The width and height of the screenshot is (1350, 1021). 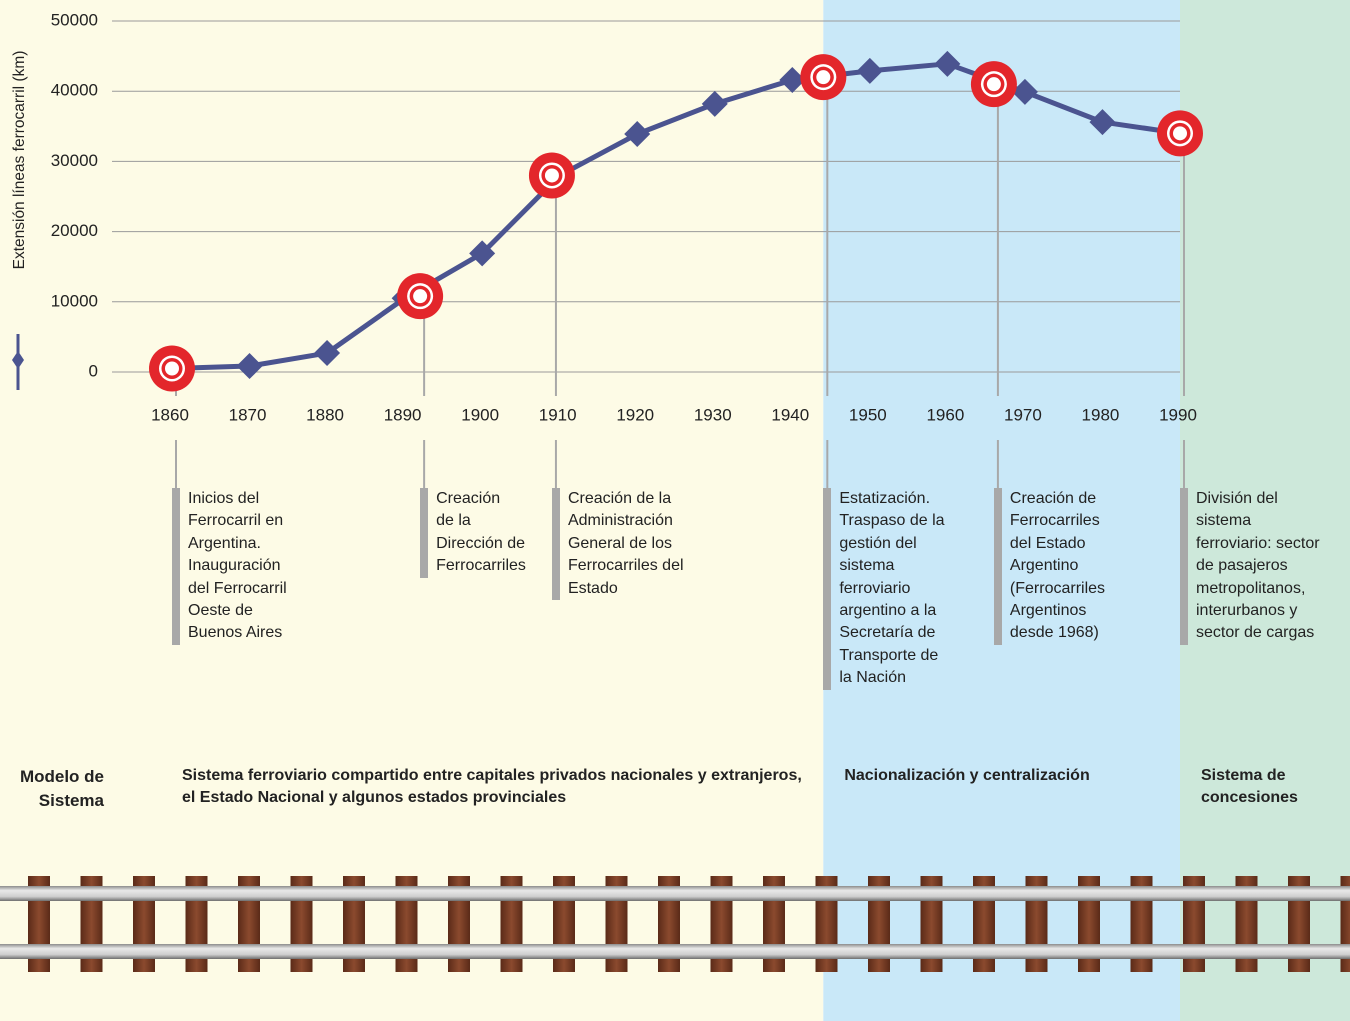 I want to click on y-tick-label: 10000, so click(x=74, y=300).